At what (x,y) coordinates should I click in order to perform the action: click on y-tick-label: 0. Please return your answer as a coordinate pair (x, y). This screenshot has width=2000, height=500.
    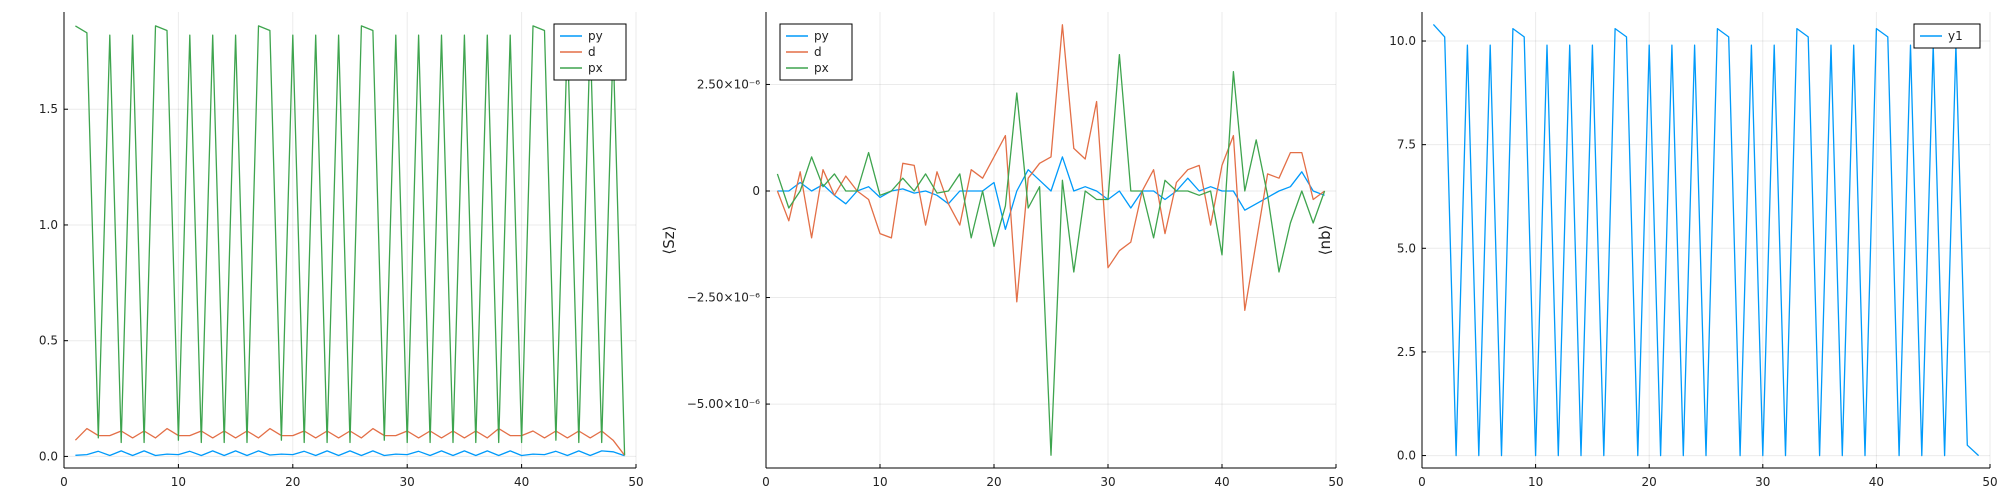
    Looking at the image, I should click on (756, 191).